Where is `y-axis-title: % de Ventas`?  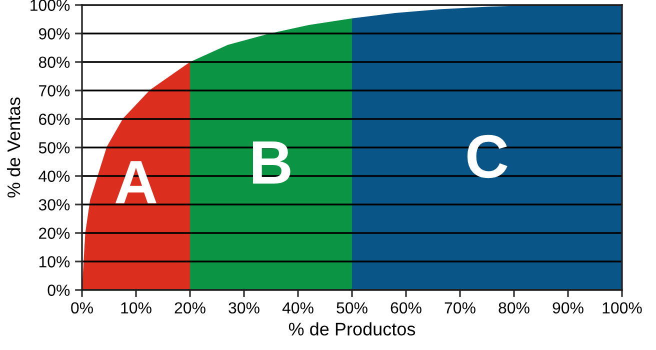
y-axis-title: % de Ventas is located at coordinates (13, 147).